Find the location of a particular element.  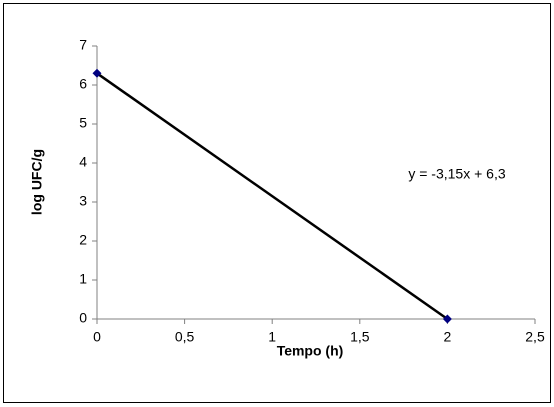

y-tick-label: 2 is located at coordinates (83, 240).